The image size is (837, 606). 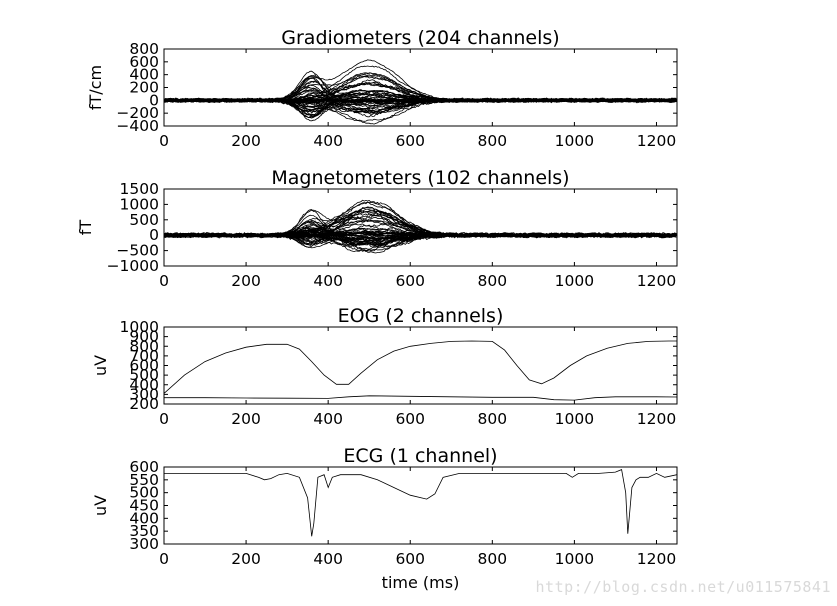 I want to click on y-tick-label: 900, so click(x=144, y=337).